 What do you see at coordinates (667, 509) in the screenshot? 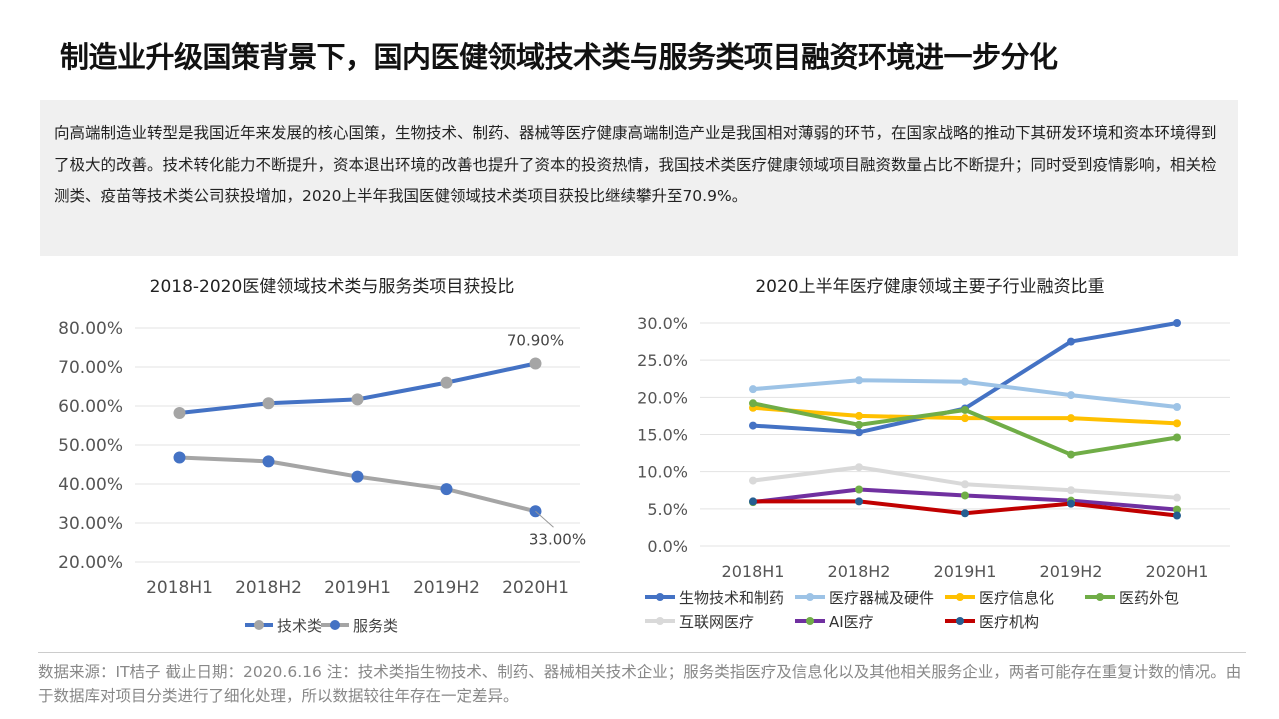
I see `y-tick-label: 5.0%` at bounding box center [667, 509].